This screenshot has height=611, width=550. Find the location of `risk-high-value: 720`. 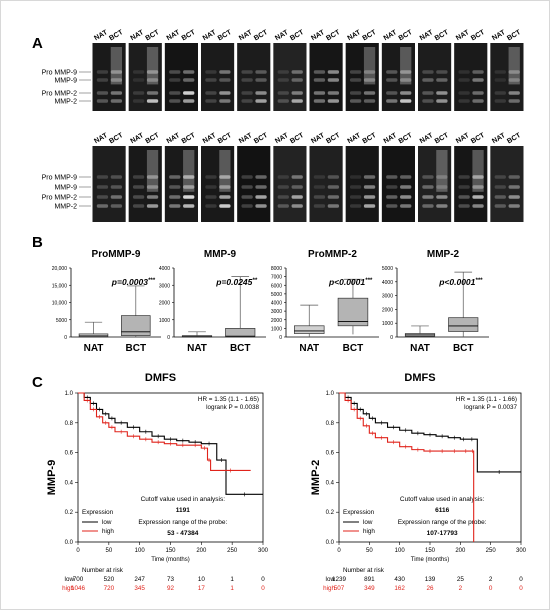

risk-high-value: 720 is located at coordinates (109, 588).